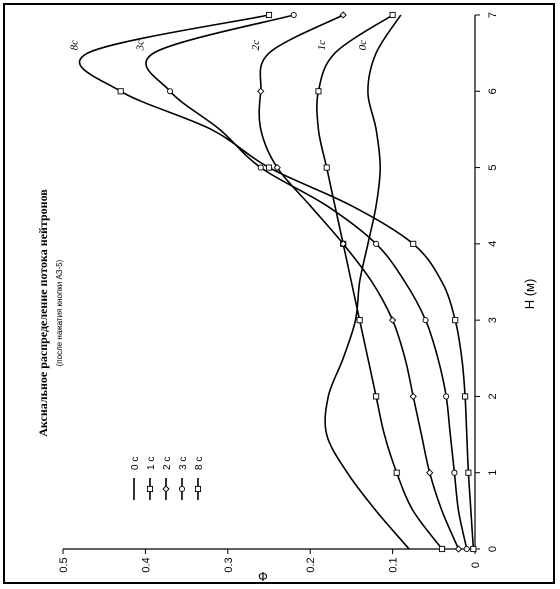  What do you see at coordinates (322, 45) in the screenshot?
I see `curve-label: 1с` at bounding box center [322, 45].